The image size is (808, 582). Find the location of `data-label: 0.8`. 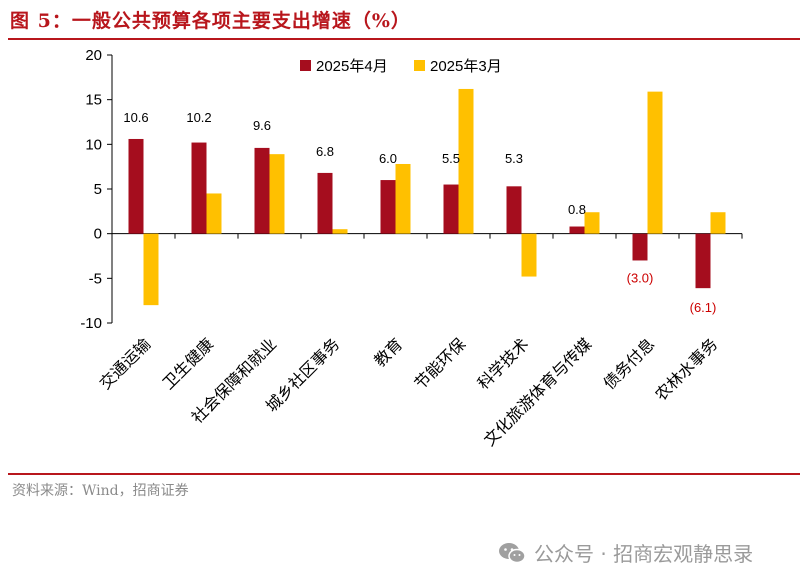

data-label: 0.8 is located at coordinates (577, 209).